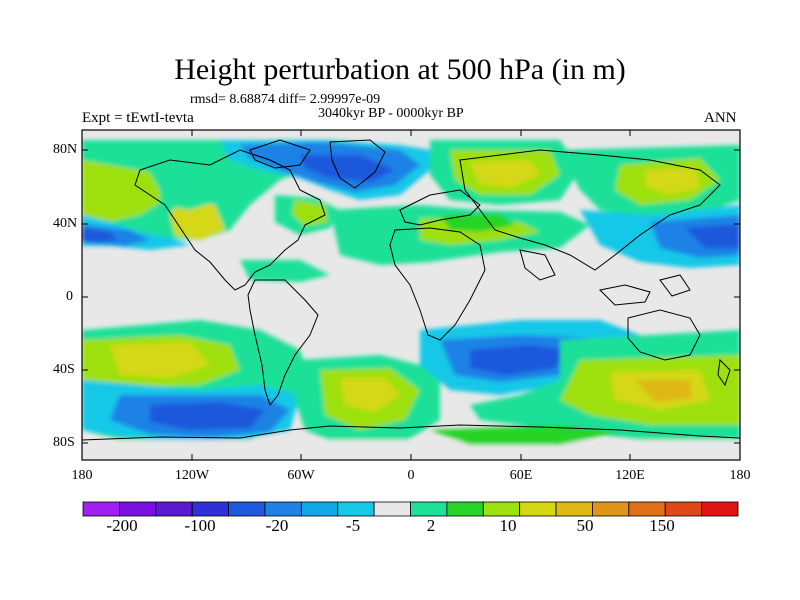 The height and width of the screenshot is (600, 800). I want to click on lat-label-80s: 80S, so click(64, 442).